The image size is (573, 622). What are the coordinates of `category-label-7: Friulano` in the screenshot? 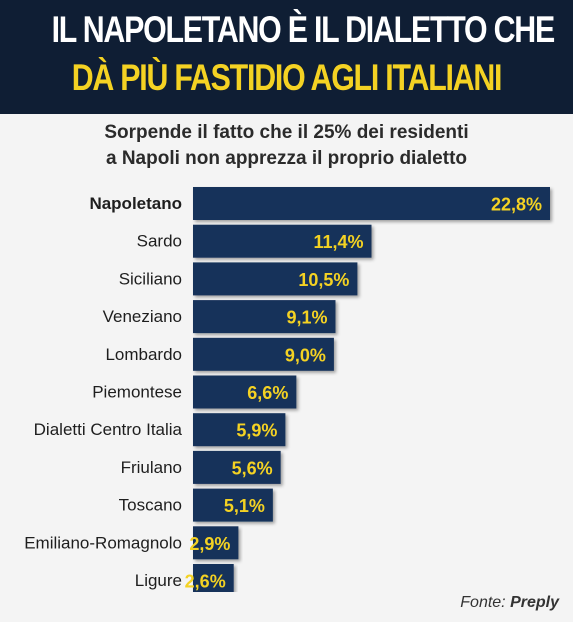 It's located at (151, 467).